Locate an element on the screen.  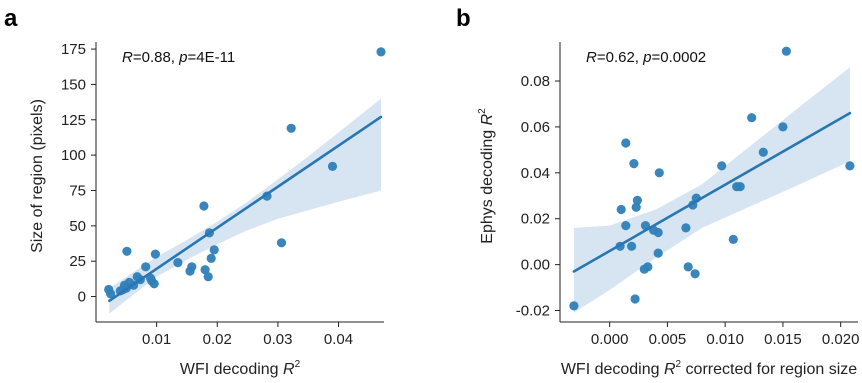
panel-b-x-tick-label: 0.005 is located at coordinates (668, 339).